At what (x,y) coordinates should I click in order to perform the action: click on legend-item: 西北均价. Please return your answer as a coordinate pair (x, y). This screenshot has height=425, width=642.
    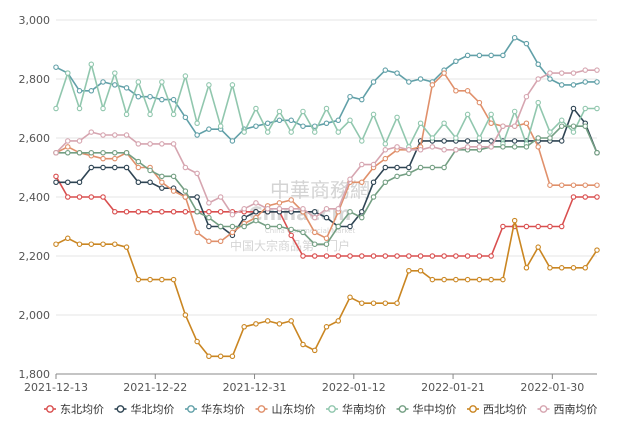
    Looking at the image, I should click on (497, 409).